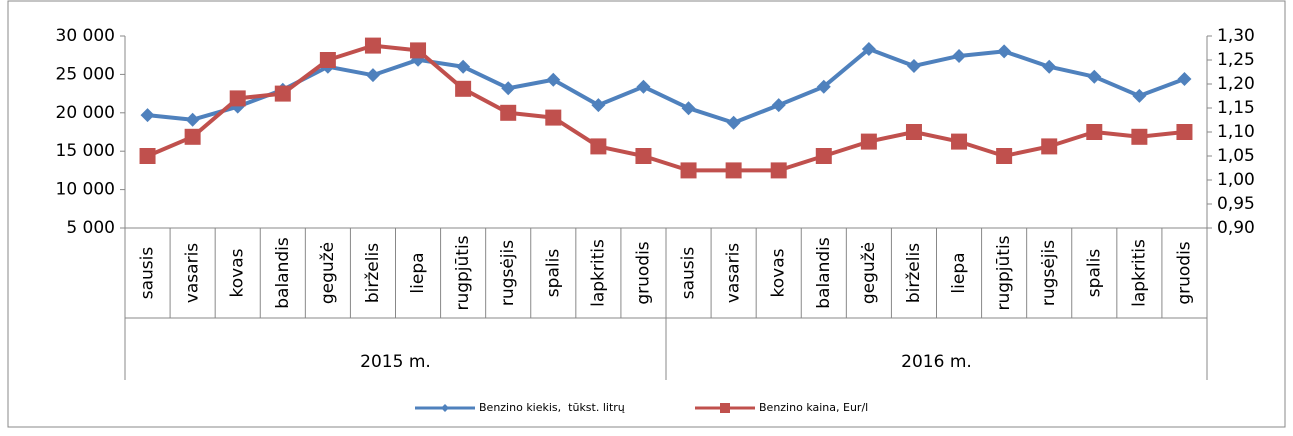 The height and width of the screenshot is (436, 1293). What do you see at coordinates (1236, 180) in the screenshot?
I see `y2-tick-label: 1,00` at bounding box center [1236, 180].